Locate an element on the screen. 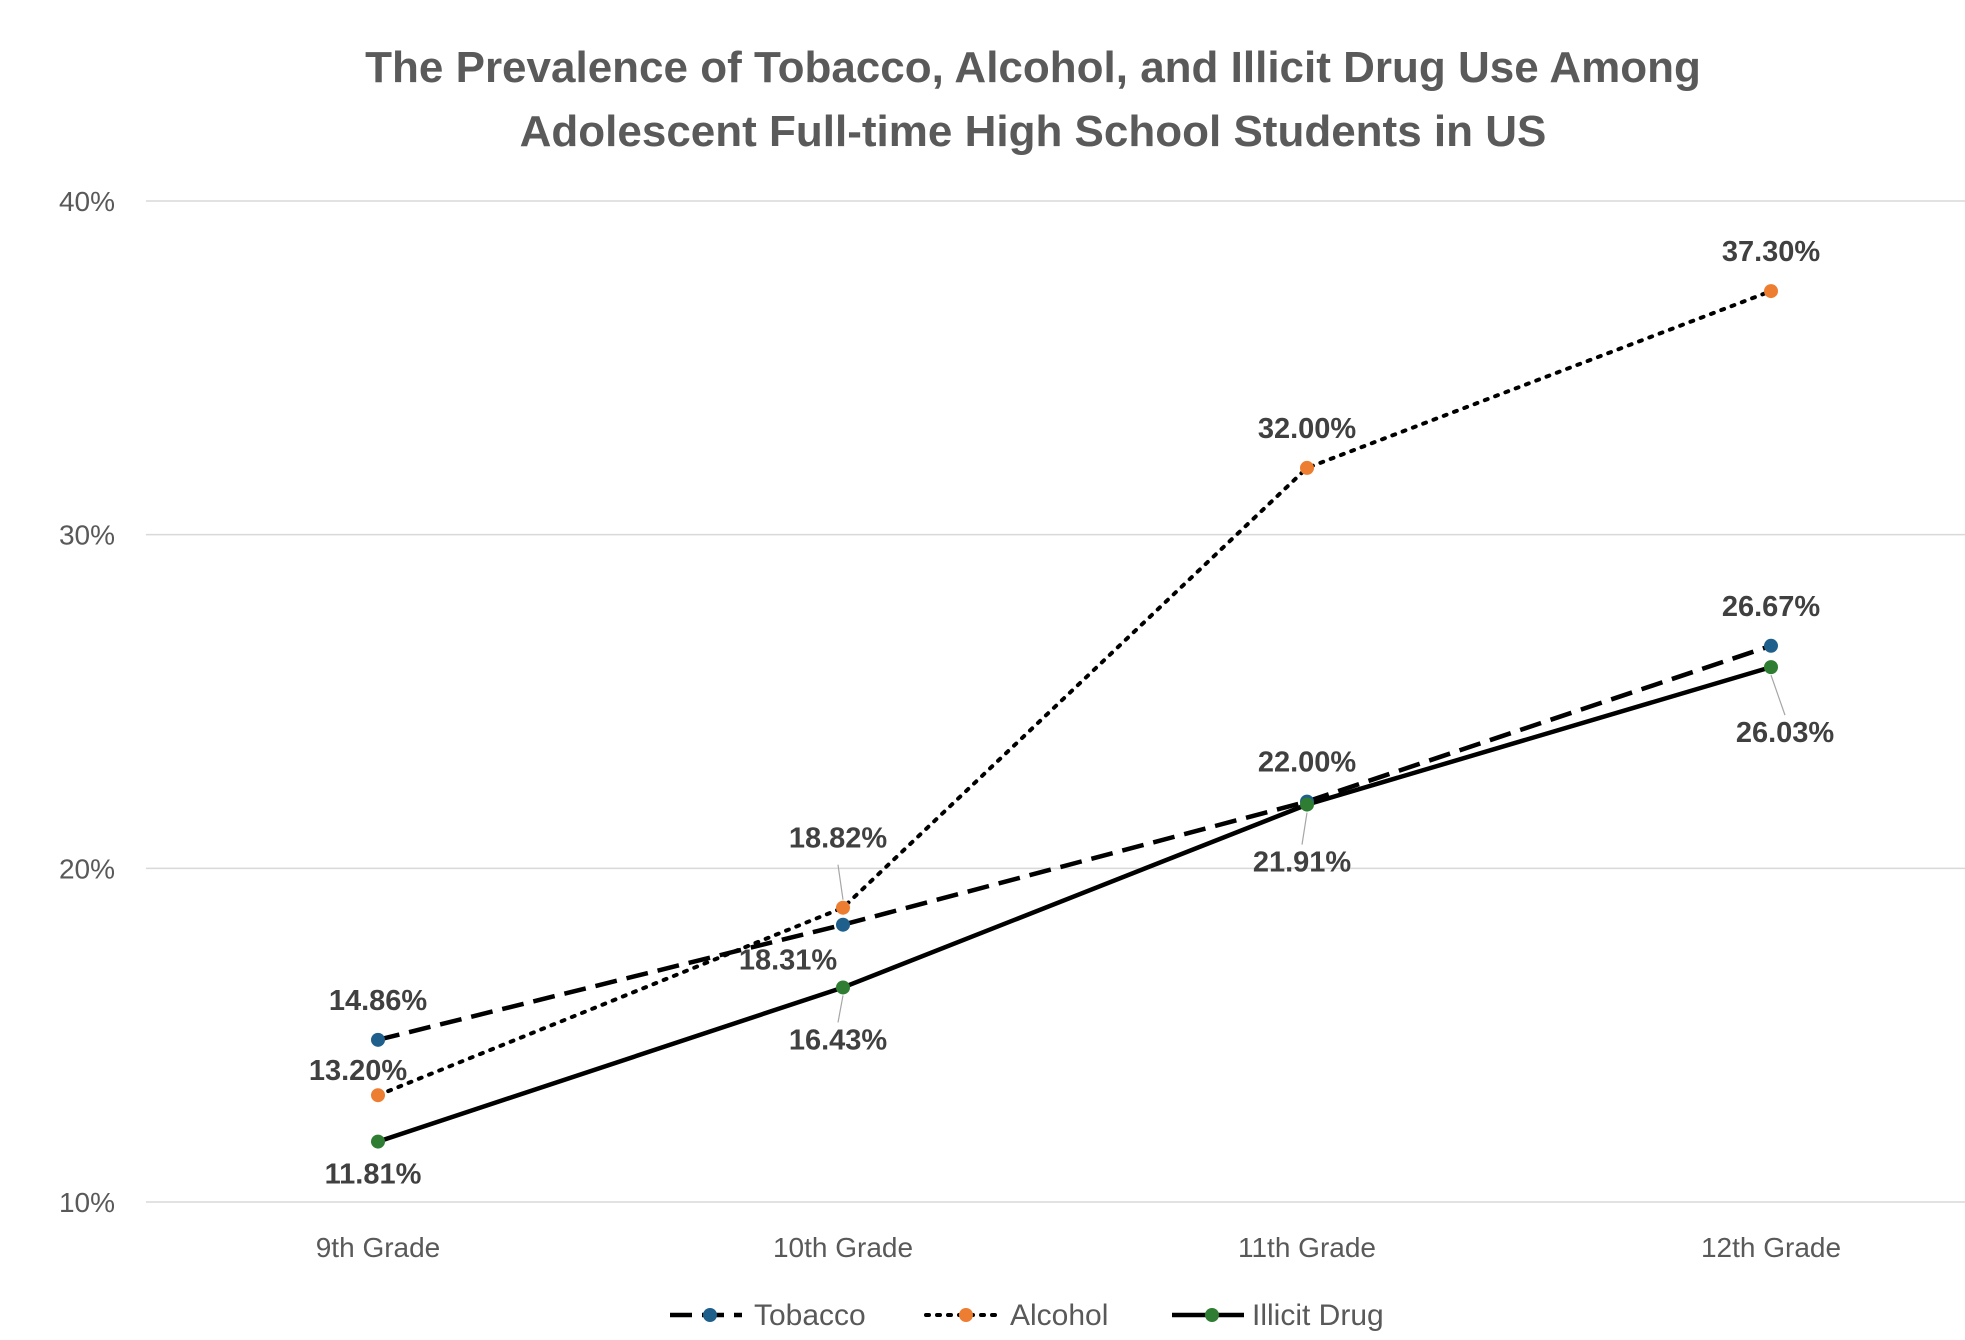 This screenshot has height=1340, width=1965. y-axis-tick-labels: 10% 20% 30% 40% is located at coordinates (87, 702).